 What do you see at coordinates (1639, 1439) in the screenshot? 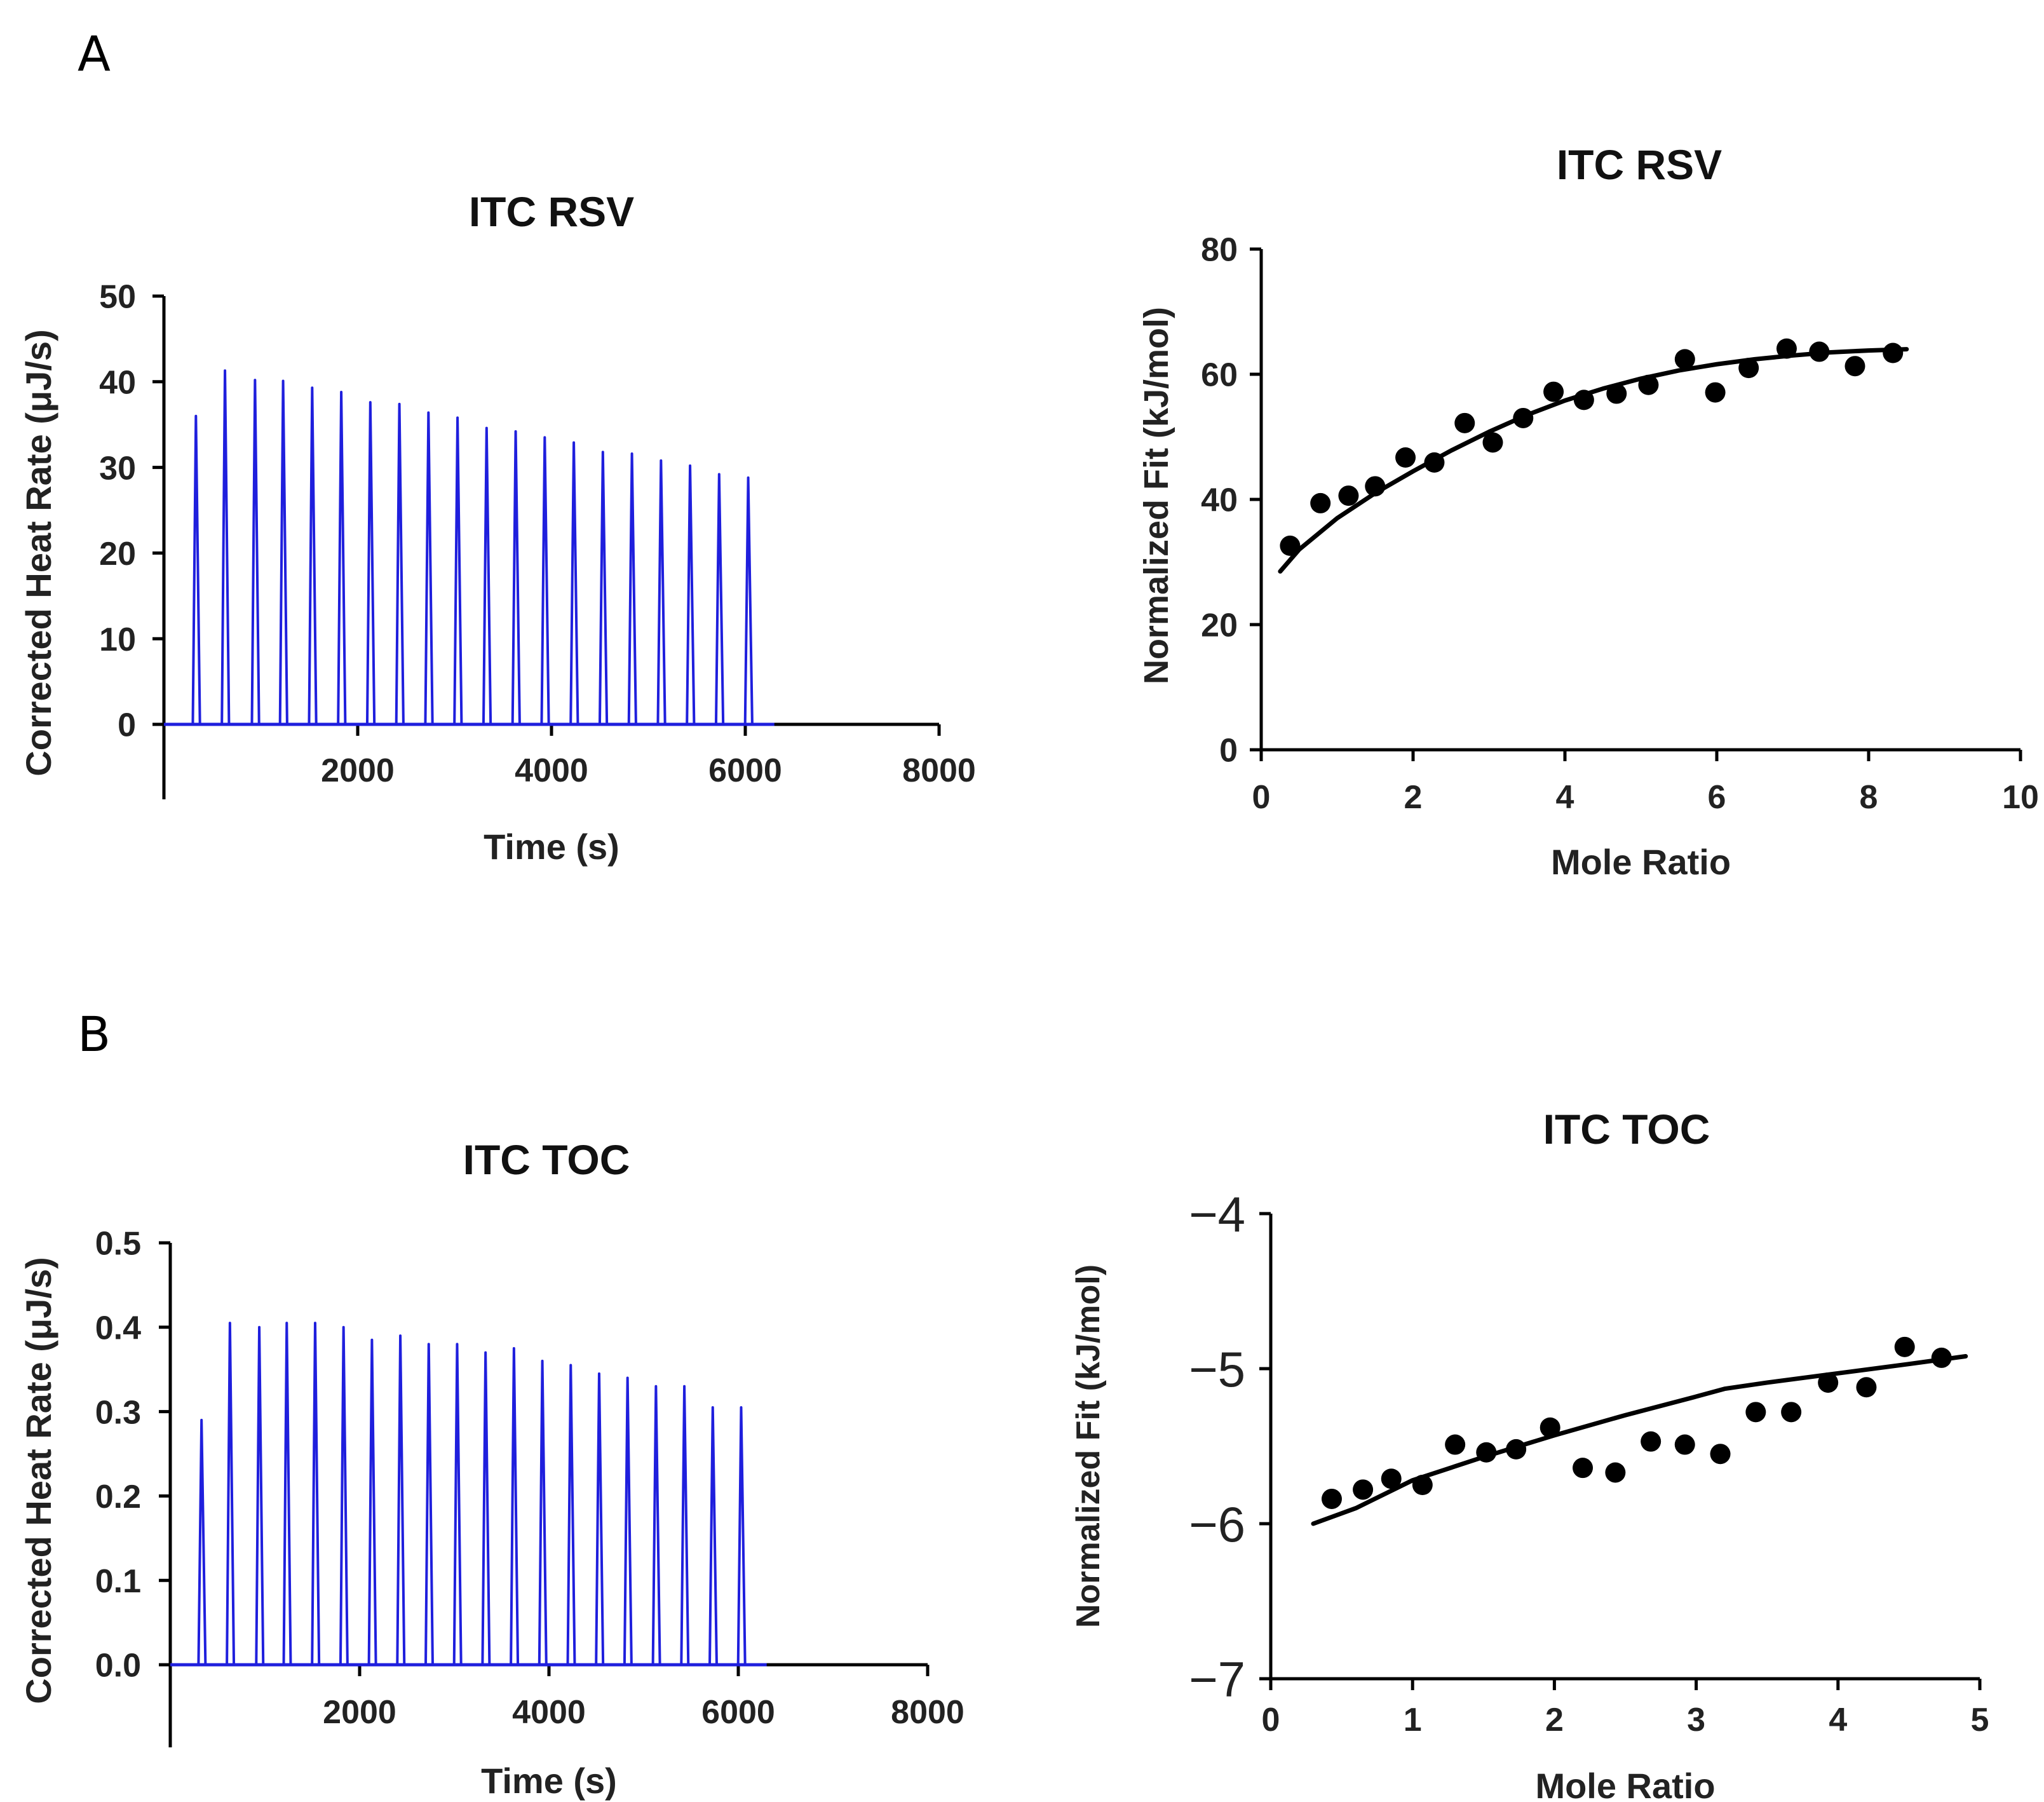
I see `fit-curve` at bounding box center [1639, 1439].